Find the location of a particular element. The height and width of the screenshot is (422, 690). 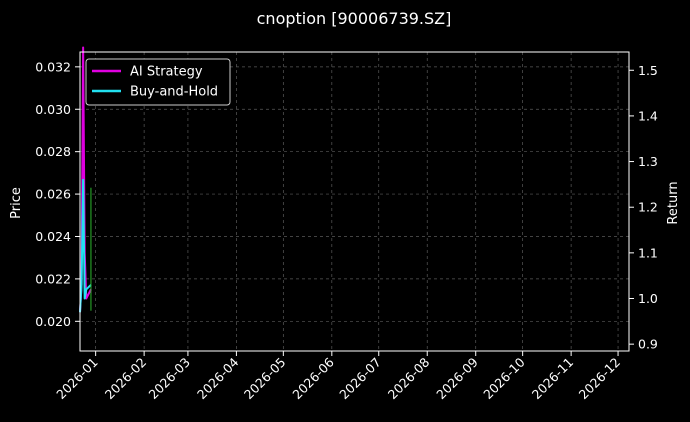

y-left-tick-label: 0.022 is located at coordinates (53, 278).